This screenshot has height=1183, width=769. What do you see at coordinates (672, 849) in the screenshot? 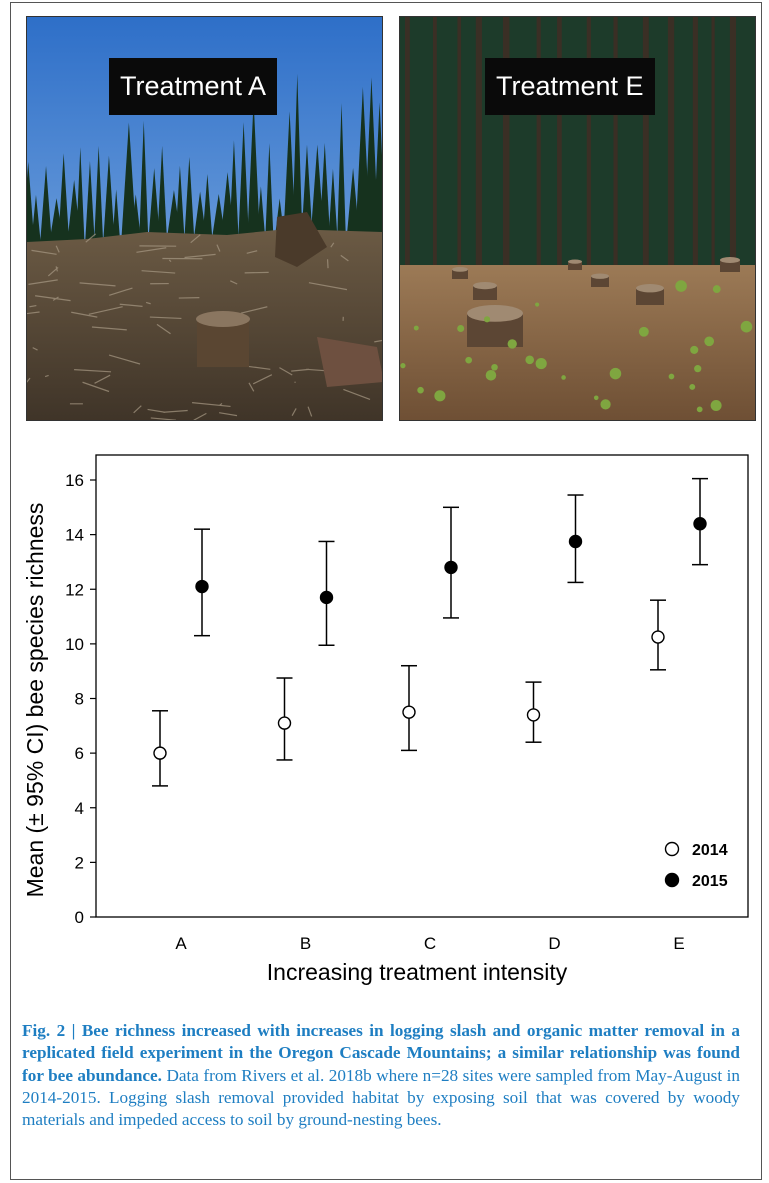
I see `legend-marker-2014` at bounding box center [672, 849].